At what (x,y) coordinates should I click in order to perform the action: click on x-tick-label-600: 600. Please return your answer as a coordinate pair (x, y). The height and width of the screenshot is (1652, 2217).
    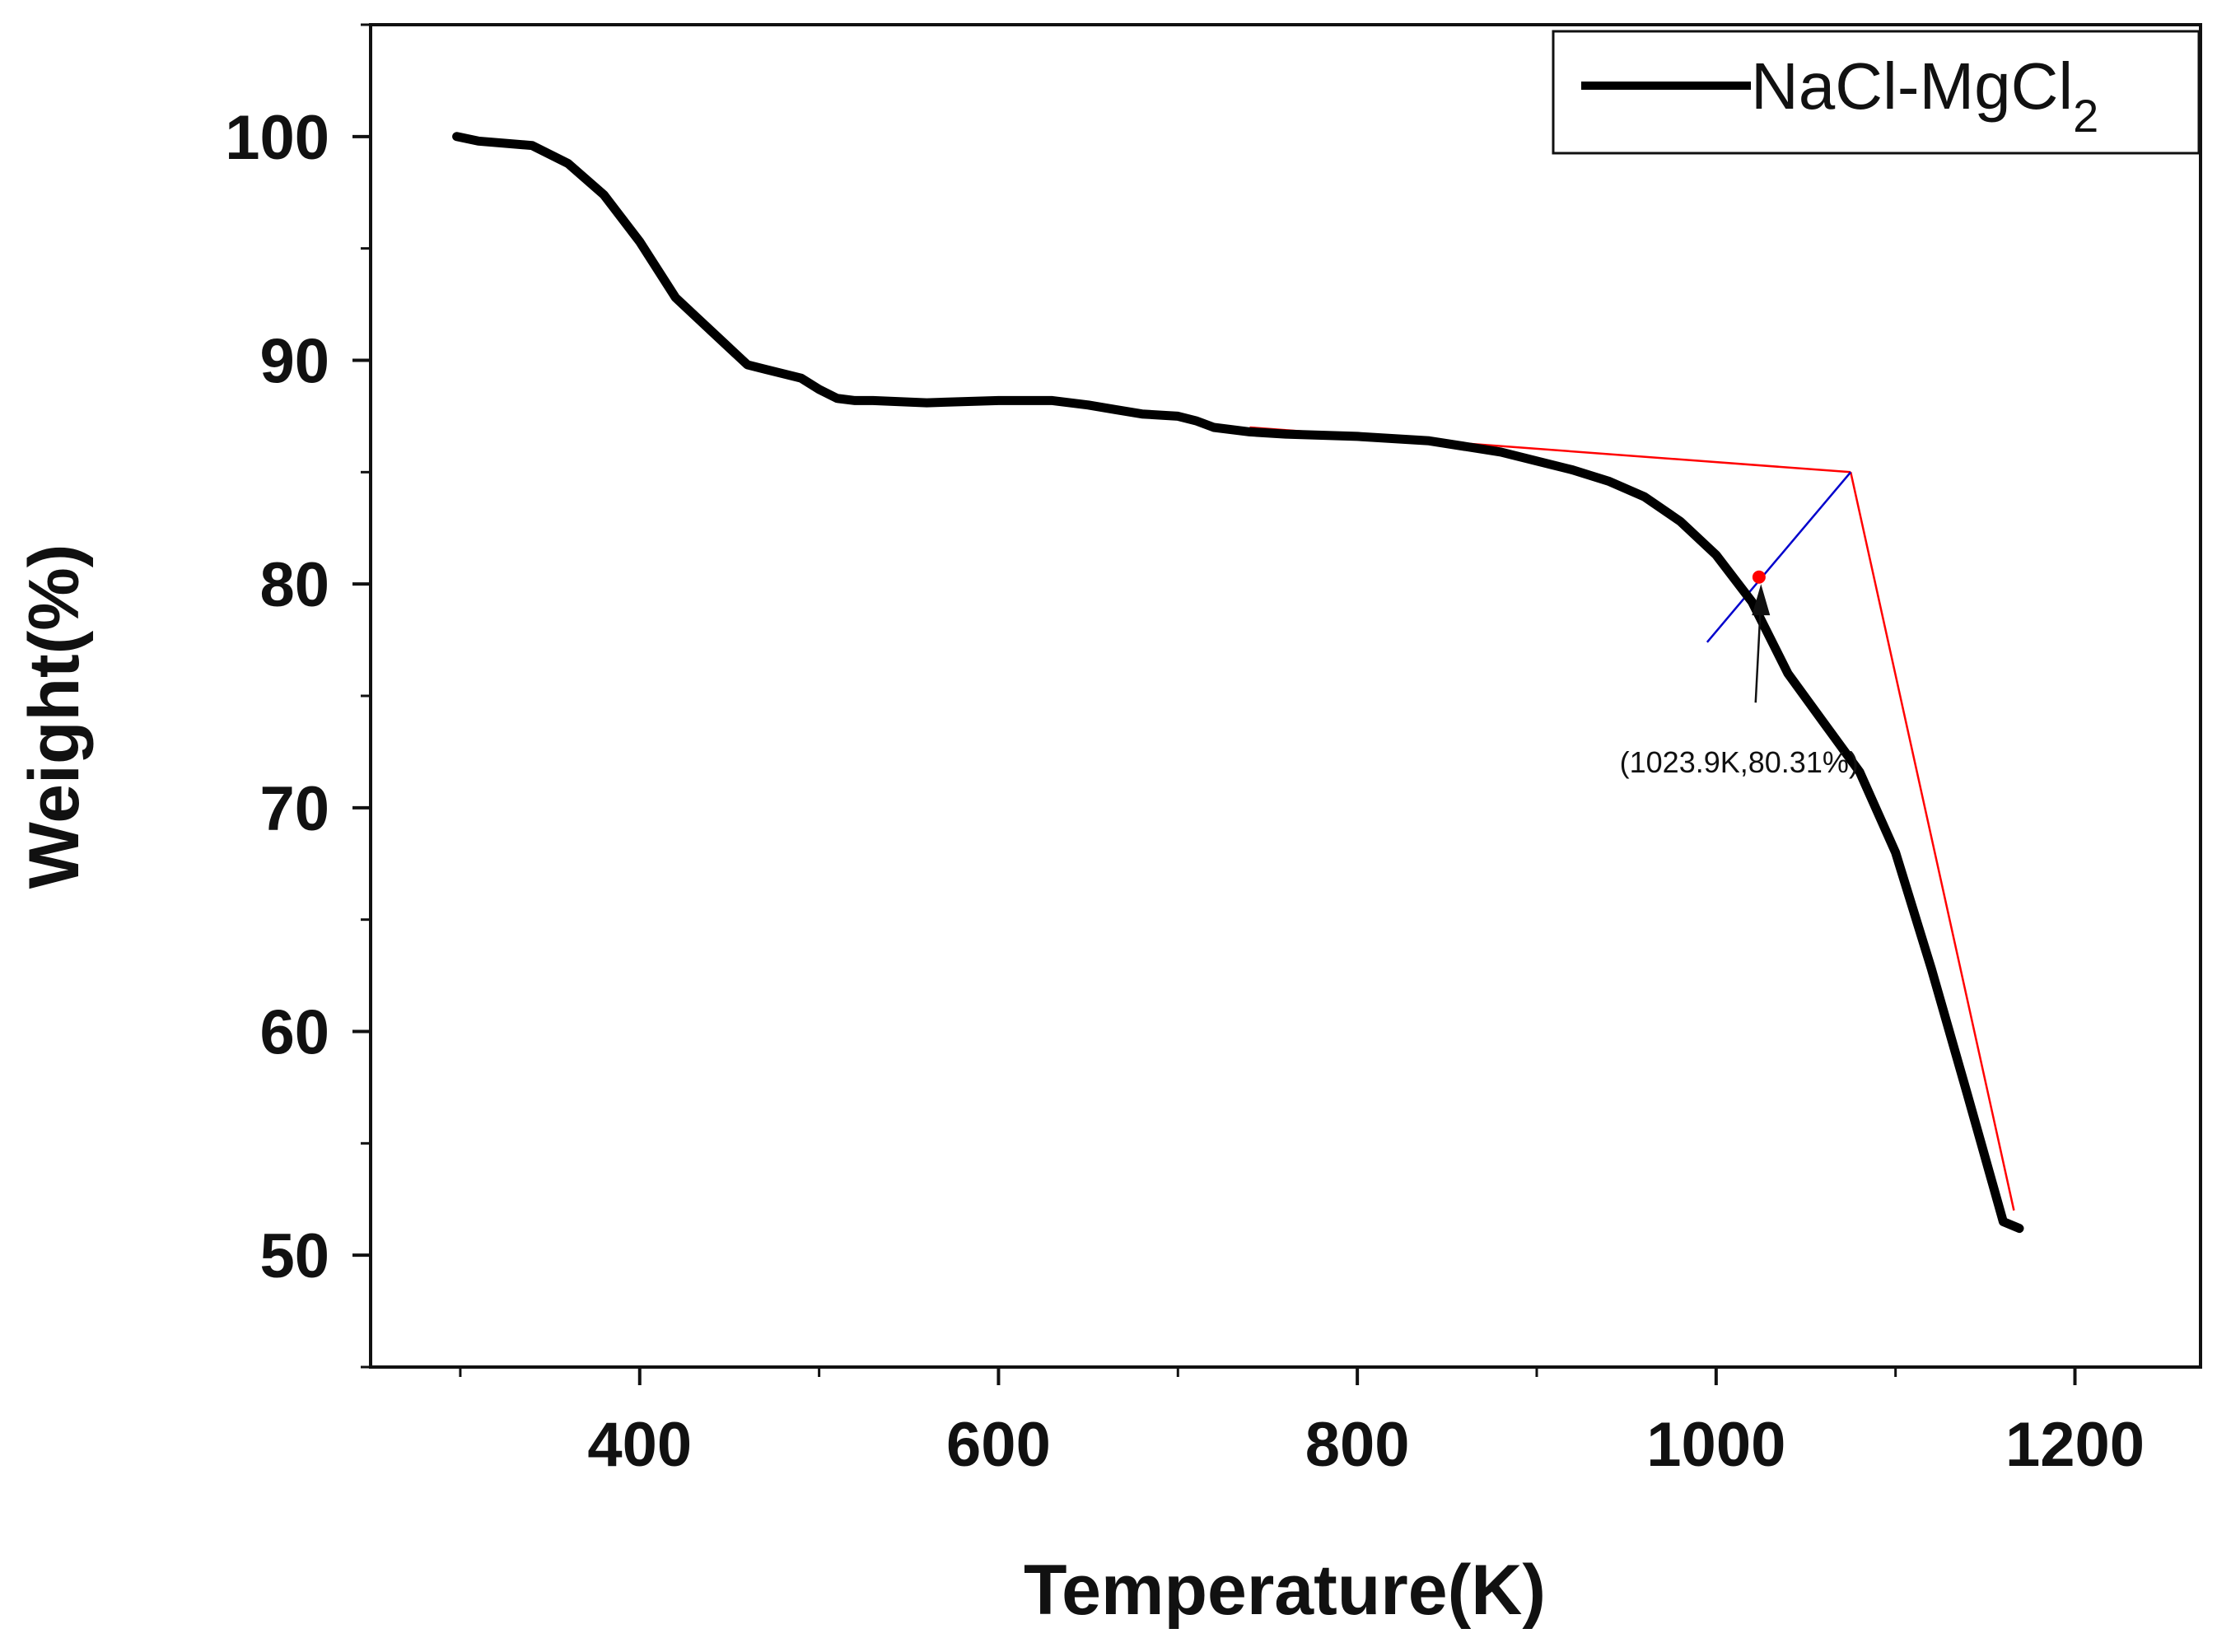
    Looking at the image, I should click on (998, 1445).